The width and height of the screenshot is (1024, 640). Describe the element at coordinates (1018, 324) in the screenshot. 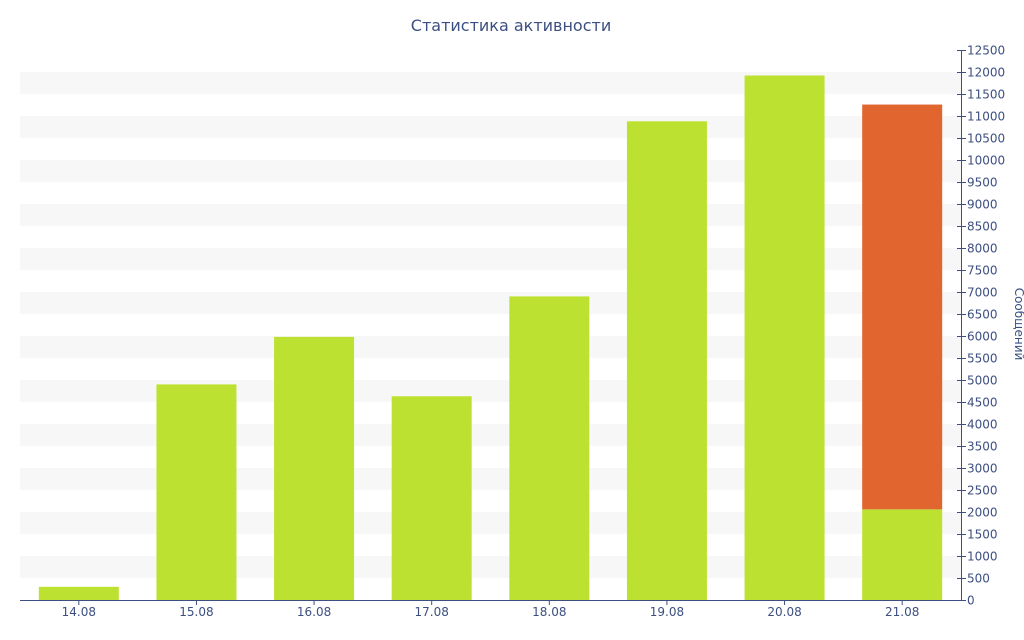

I see `y-axis-title: Сообщений` at that location.